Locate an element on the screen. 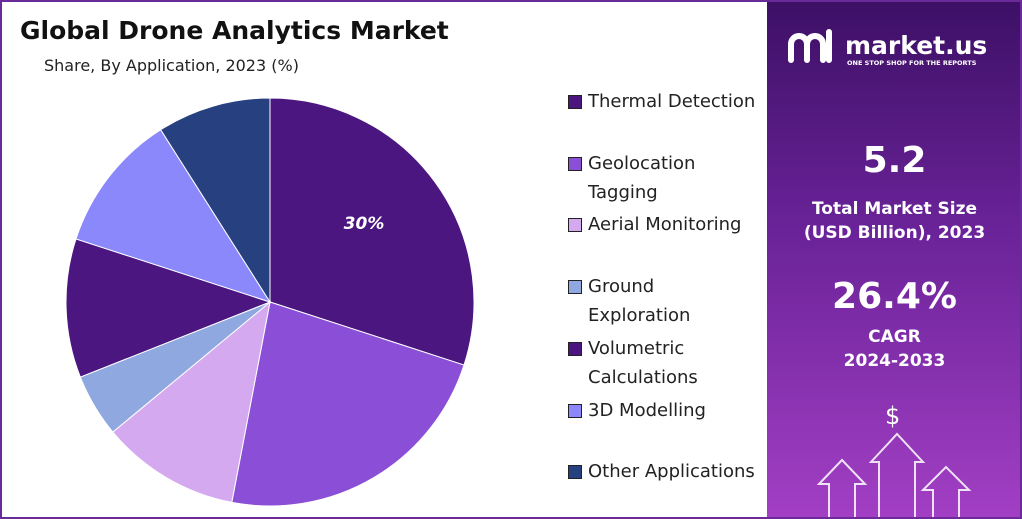  legend-item: Aerial Monitoring is located at coordinates (663, 224).